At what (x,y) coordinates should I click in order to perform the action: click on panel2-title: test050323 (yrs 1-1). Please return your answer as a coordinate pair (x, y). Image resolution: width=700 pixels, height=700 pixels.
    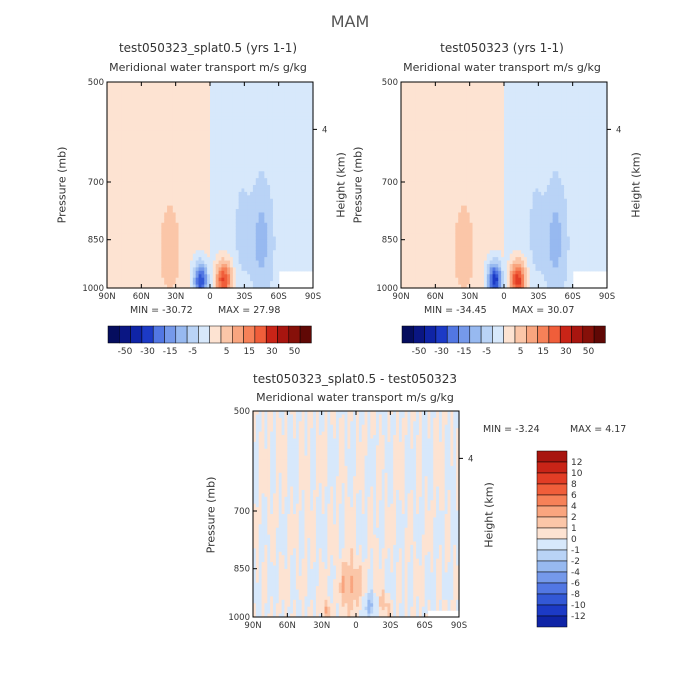
    Looking at the image, I should click on (502, 48).